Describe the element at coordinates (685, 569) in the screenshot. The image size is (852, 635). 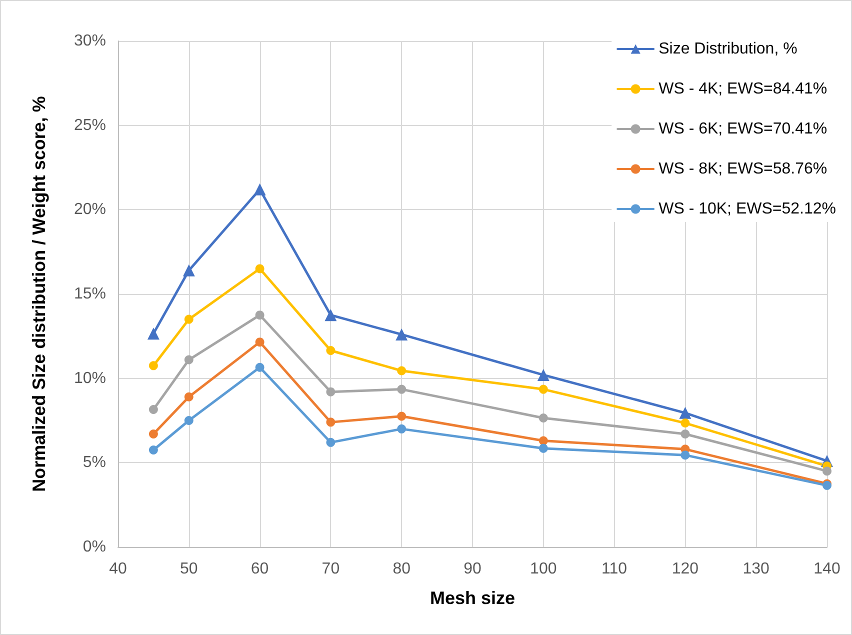
I see `x-tick-label: 120` at that location.